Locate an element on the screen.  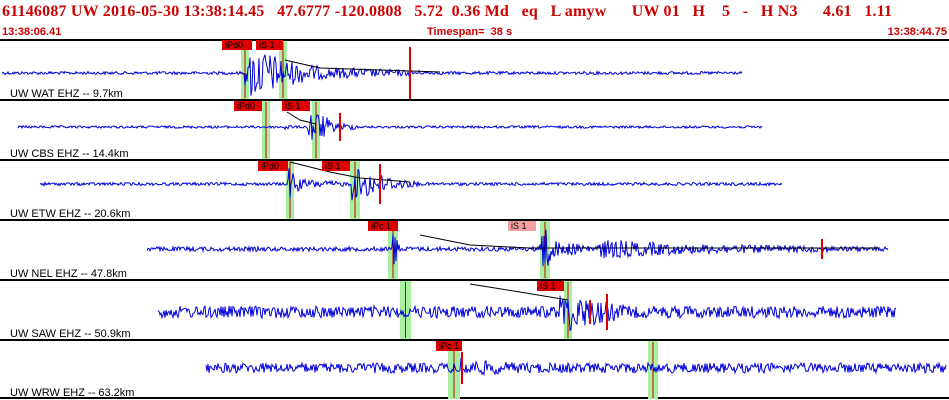
channel-label-nel: UW NEL EHZ -- 47.8km is located at coordinates (68, 274).